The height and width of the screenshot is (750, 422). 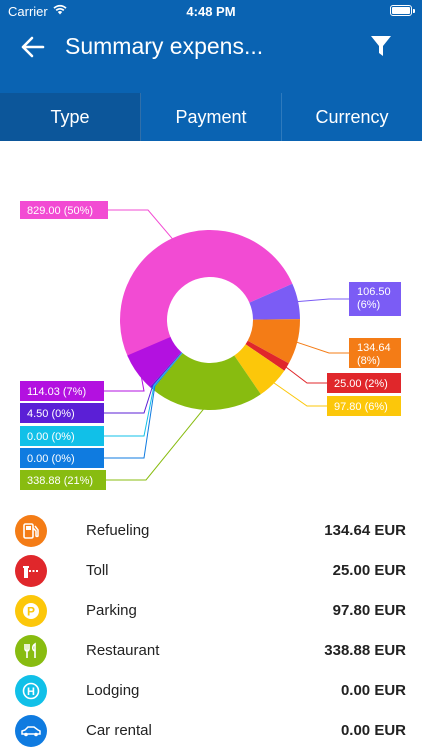 I want to click on list-item-refueling: Refueling 134.64 EUR, so click(x=211, y=530).